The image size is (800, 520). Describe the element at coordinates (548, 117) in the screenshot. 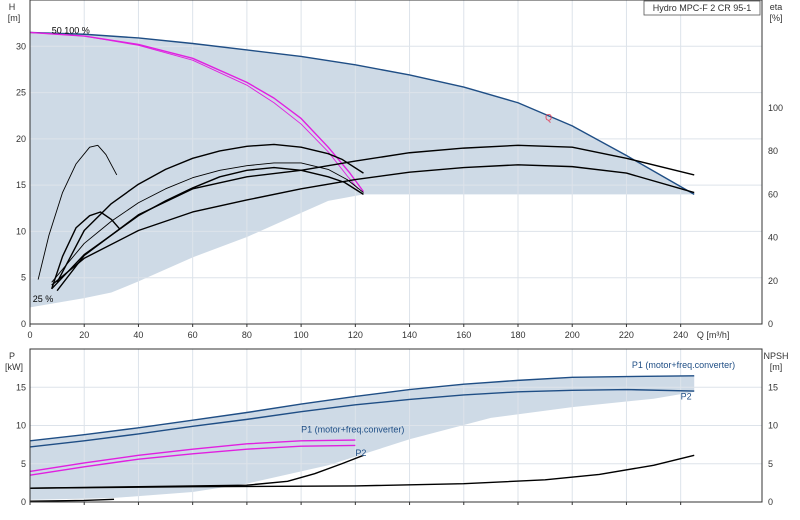

I see `annotation-label: Q` at that location.